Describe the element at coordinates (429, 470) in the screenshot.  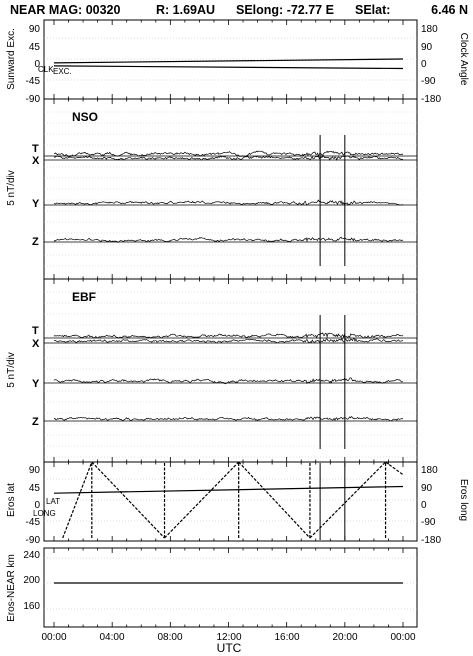
I see `eros-ytick-right-180: 180` at that location.